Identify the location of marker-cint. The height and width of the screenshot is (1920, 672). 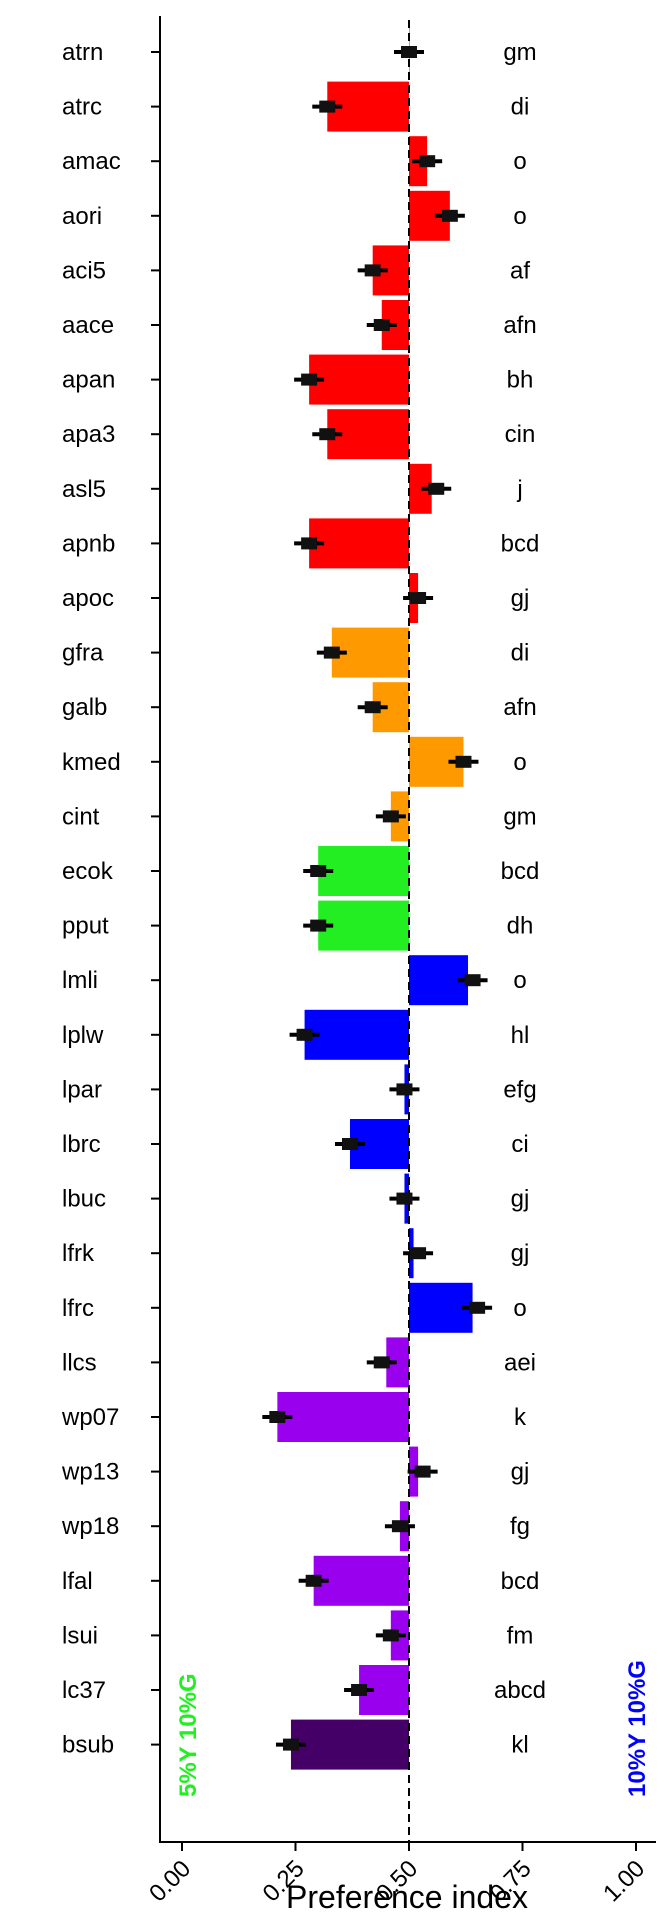
(390, 816).